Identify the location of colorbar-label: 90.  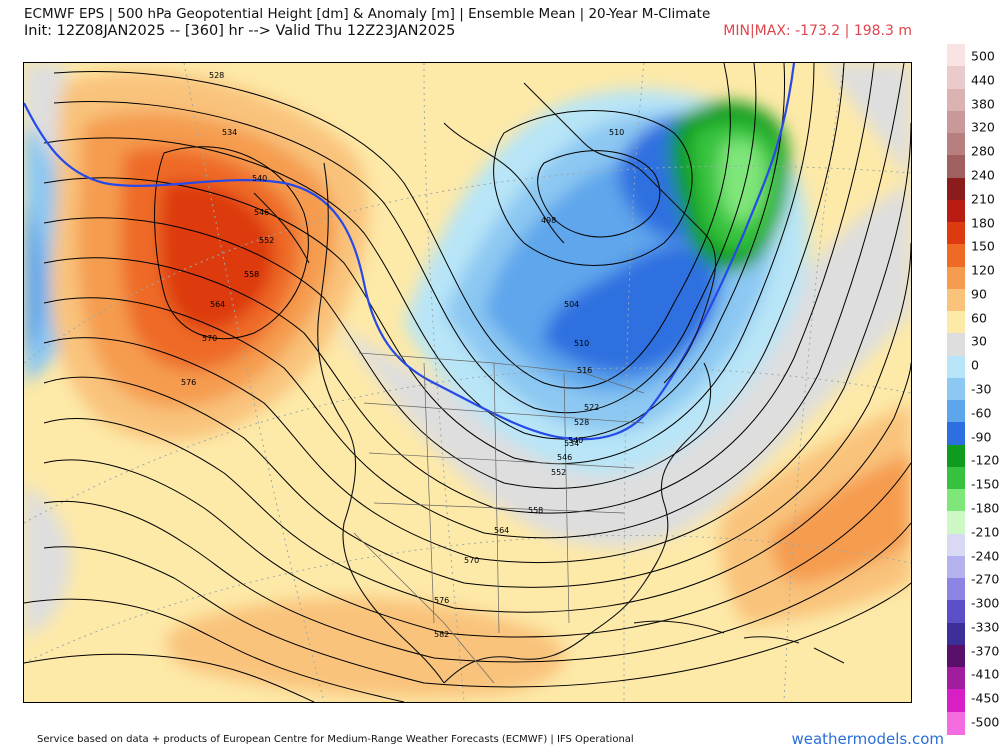
(979, 294).